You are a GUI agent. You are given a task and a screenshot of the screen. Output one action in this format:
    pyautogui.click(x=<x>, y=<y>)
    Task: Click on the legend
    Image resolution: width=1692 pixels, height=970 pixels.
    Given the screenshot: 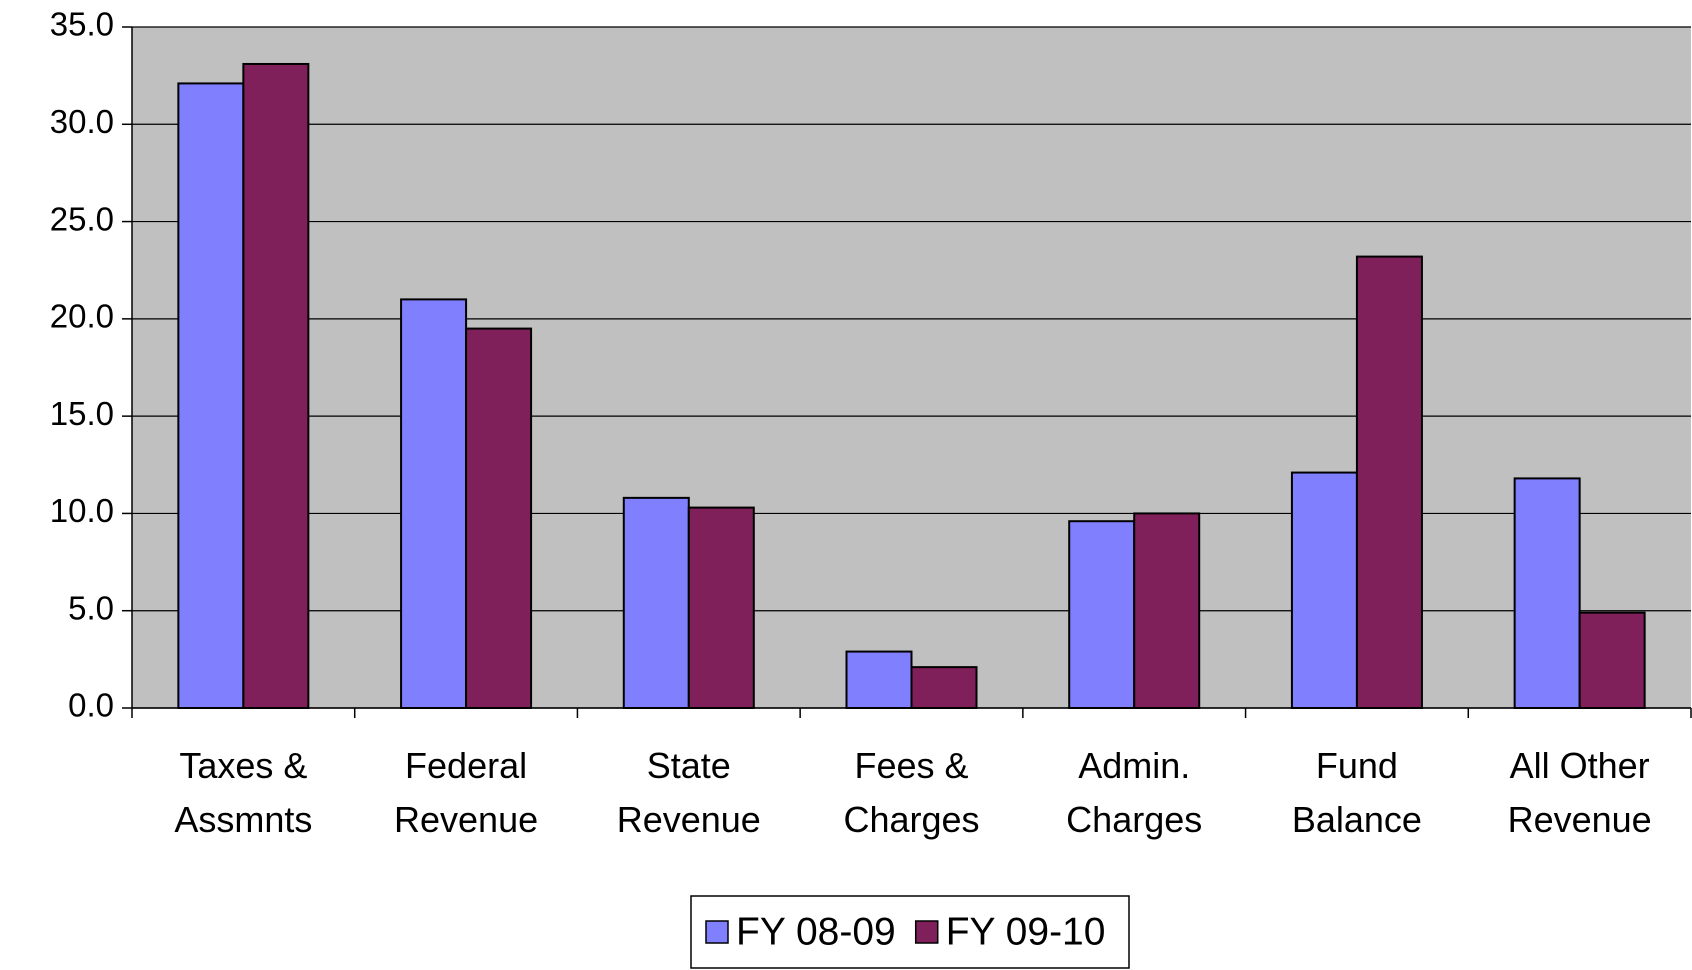 What is the action you would take?
    pyautogui.click(x=910, y=932)
    